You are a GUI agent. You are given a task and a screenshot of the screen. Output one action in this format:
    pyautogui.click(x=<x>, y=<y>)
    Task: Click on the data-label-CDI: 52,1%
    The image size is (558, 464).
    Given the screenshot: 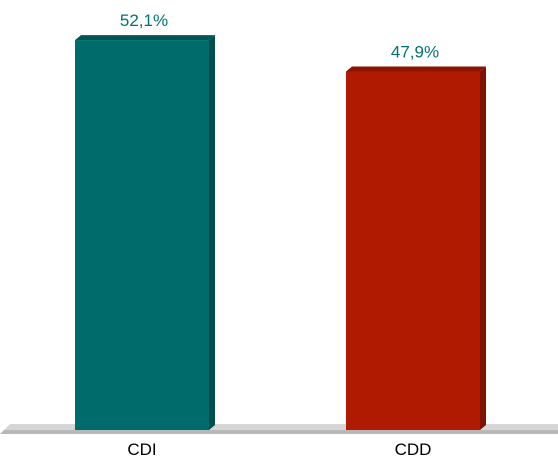 What is the action you would take?
    pyautogui.click(x=144, y=20)
    